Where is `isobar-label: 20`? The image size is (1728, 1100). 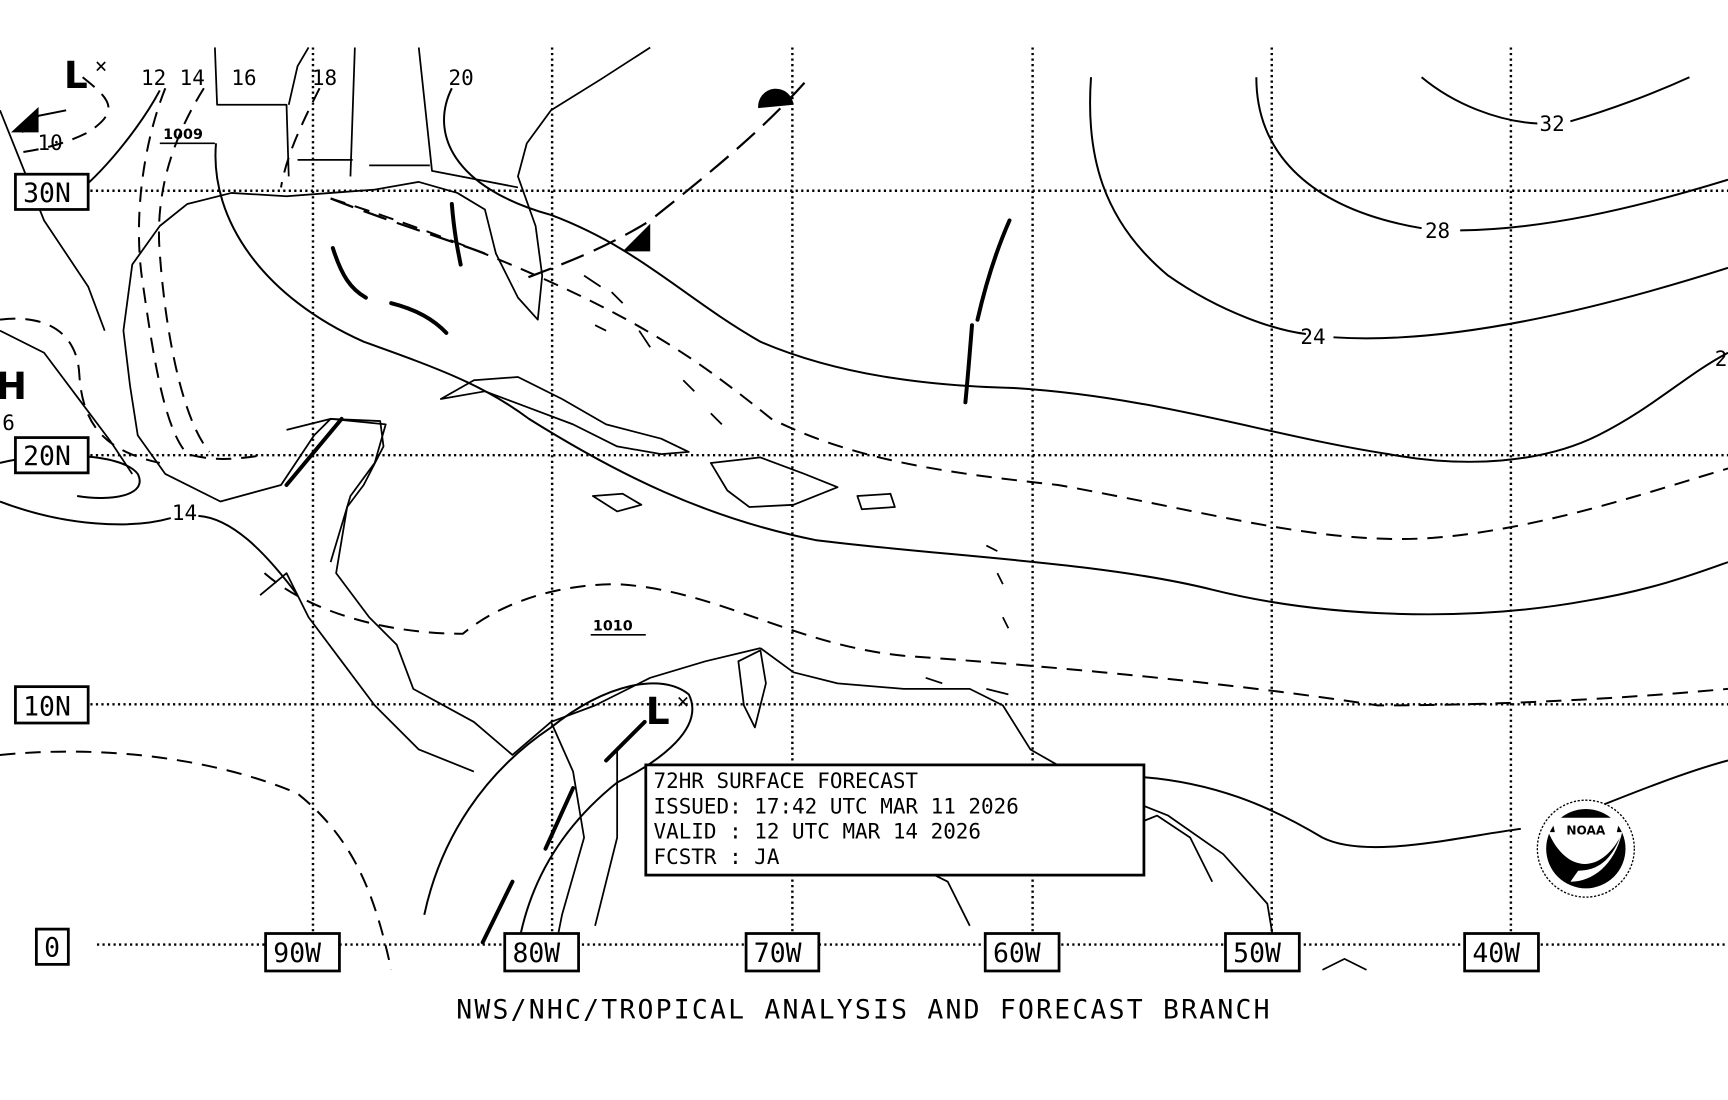
isobar-label: 20 is located at coordinates (461, 78).